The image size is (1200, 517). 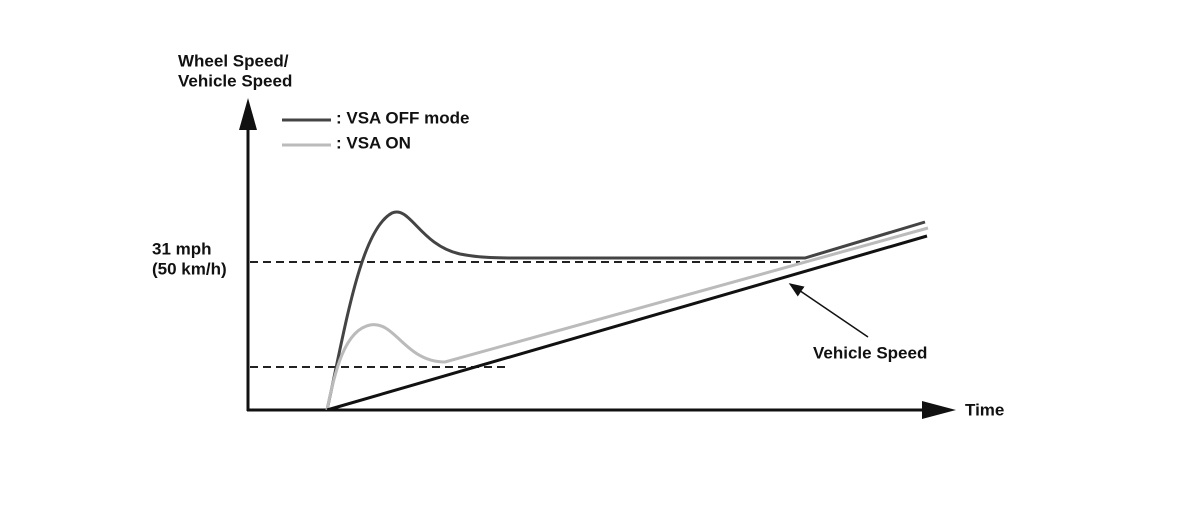 I want to click on y-axis-arrow, so click(x=248, y=114).